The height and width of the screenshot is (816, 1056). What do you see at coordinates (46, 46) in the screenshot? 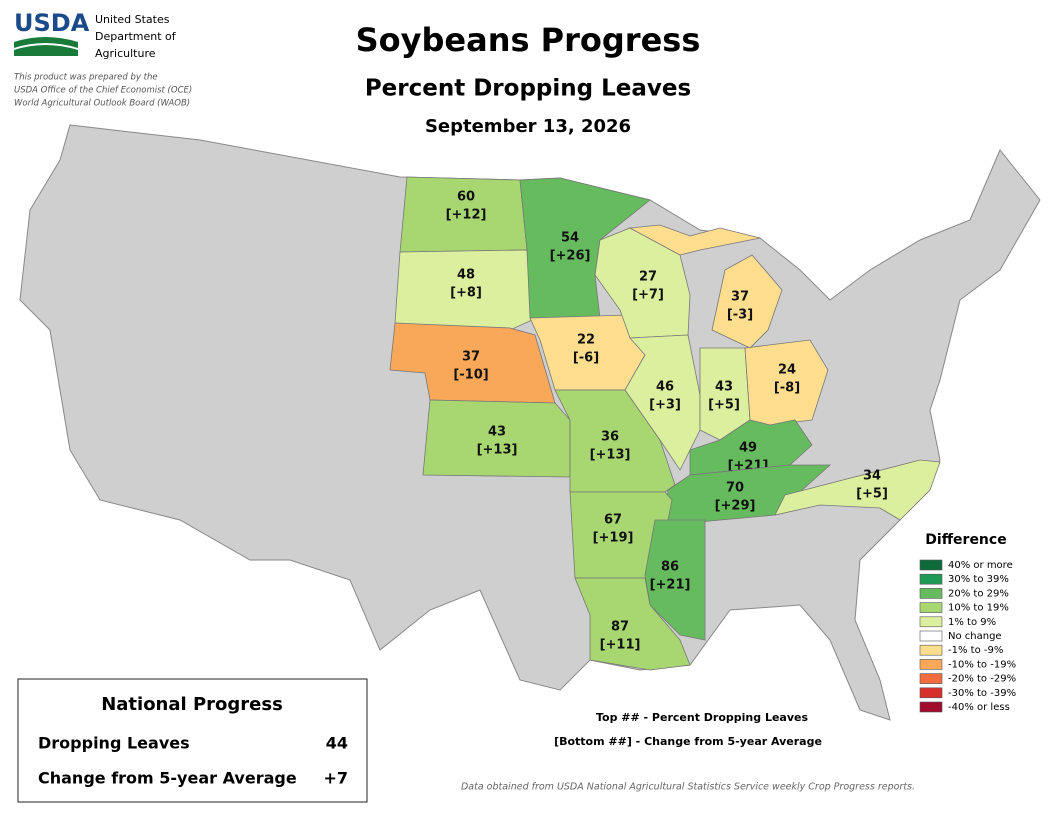
I see `logo-mark` at bounding box center [46, 46].